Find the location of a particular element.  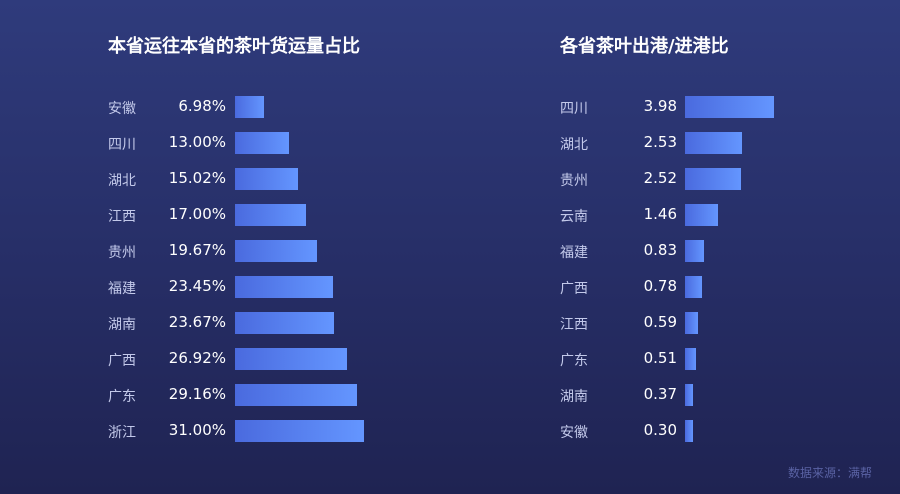

category-label: 云南 is located at coordinates (574, 217).